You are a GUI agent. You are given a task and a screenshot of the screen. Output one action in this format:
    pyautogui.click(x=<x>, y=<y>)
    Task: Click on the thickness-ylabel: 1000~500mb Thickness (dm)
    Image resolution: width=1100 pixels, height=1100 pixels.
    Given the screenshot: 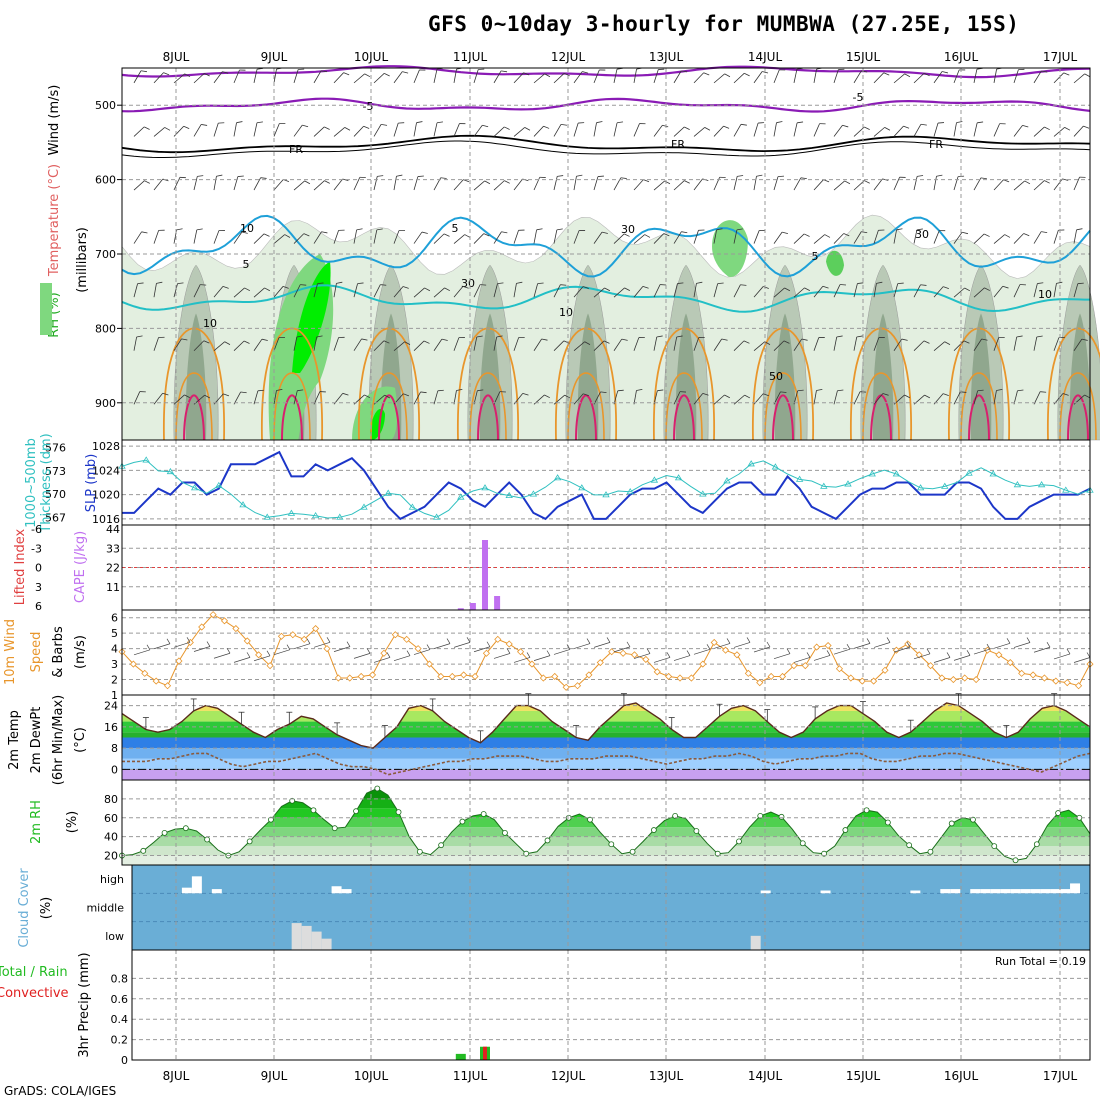 What is the action you would take?
    pyautogui.click(x=39, y=483)
    